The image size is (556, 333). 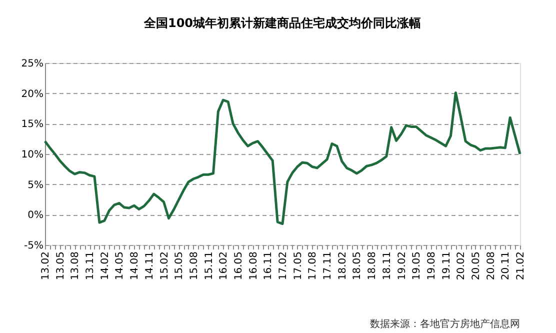 What do you see at coordinates (36, 185) in the screenshot?
I see `y-tick-label: 5%` at bounding box center [36, 185].